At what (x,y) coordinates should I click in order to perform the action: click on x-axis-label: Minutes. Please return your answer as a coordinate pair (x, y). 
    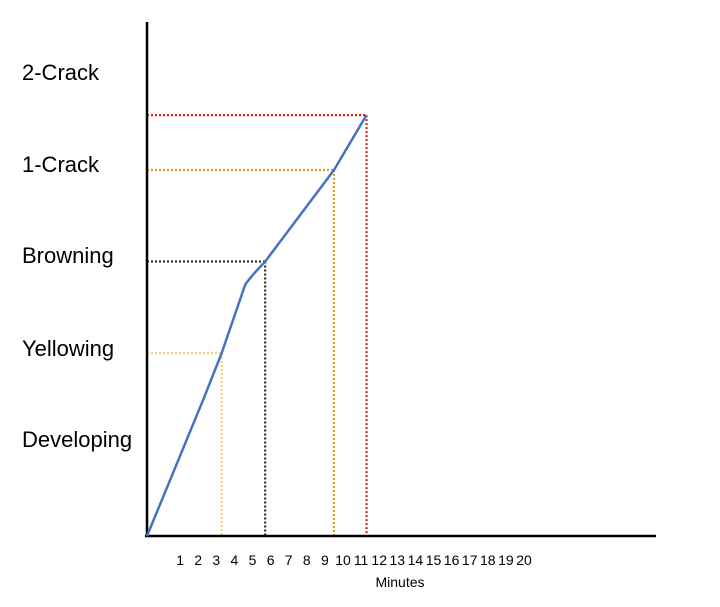
    Looking at the image, I should click on (399, 582).